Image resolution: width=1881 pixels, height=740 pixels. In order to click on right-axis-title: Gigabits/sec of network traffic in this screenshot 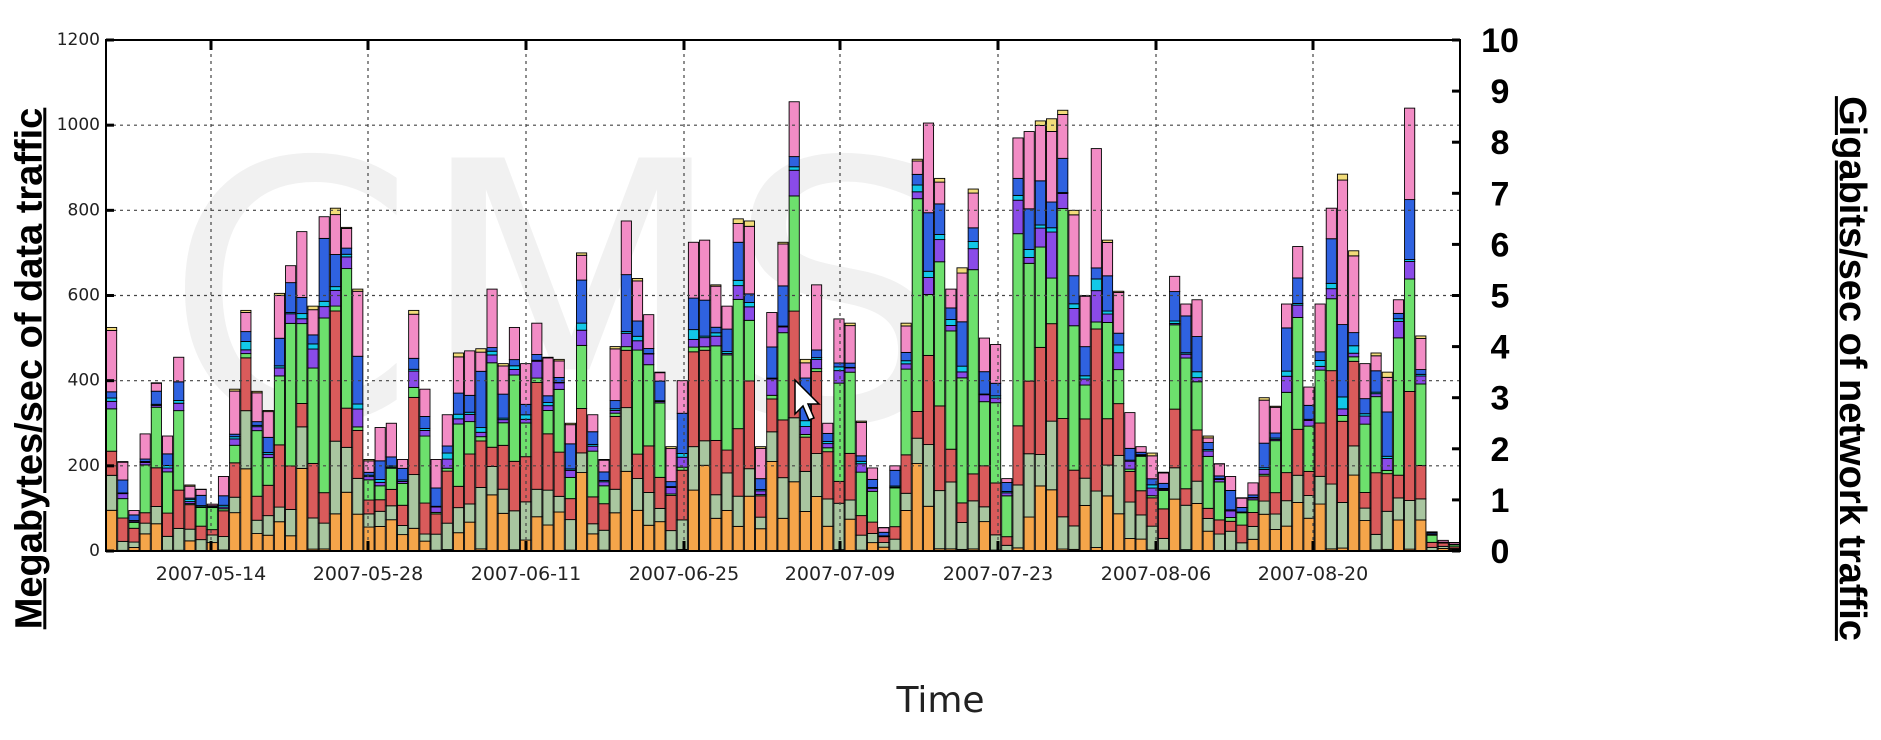, I will do `click(1851, 368)`.